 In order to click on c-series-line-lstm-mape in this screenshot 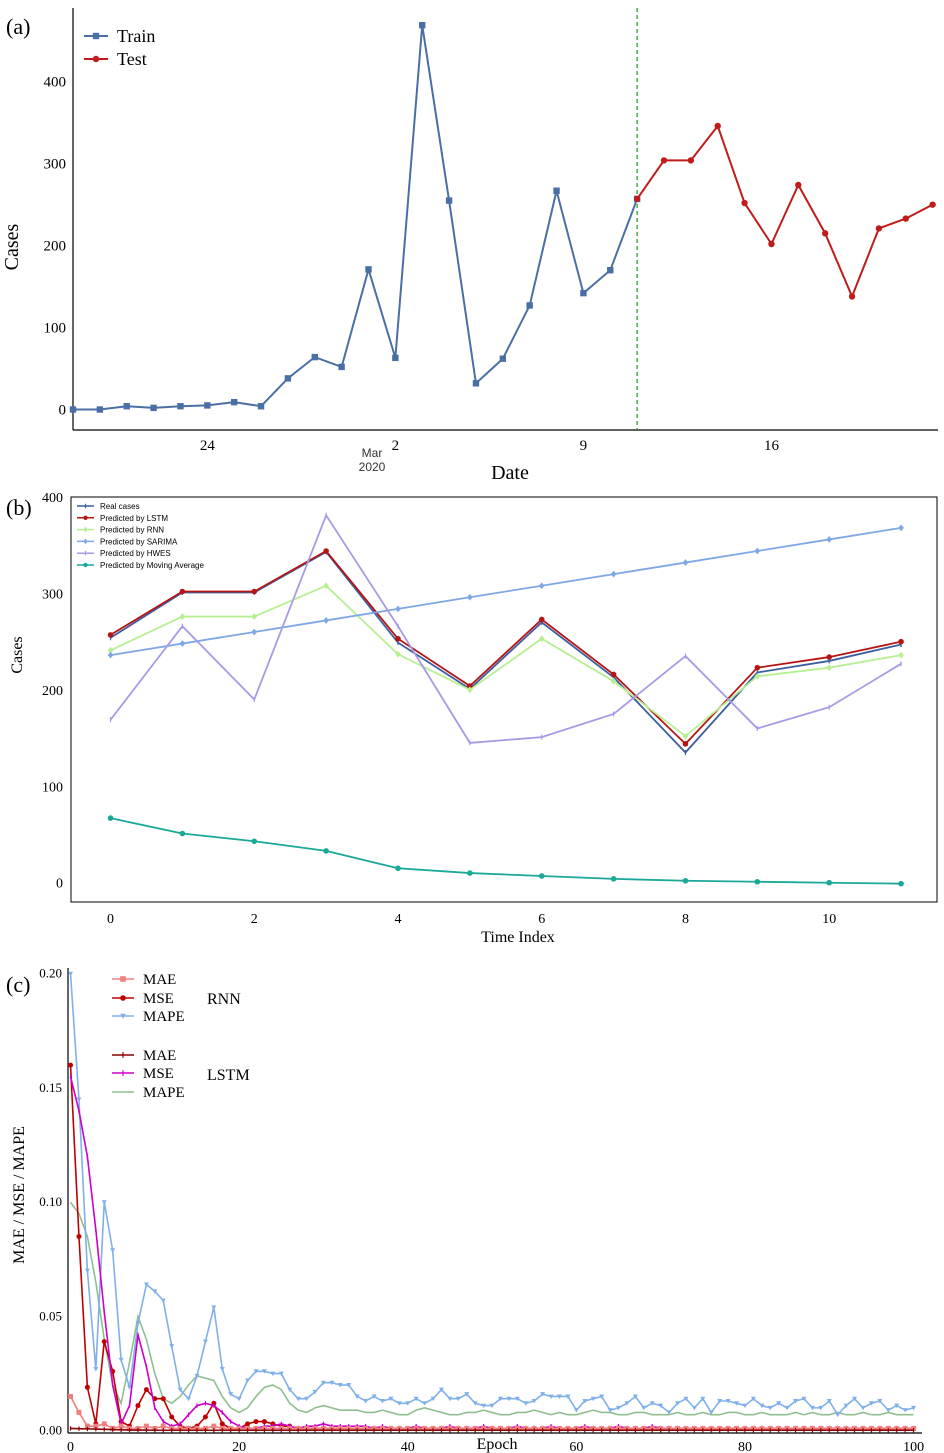, I will do `click(491, 1308)`.